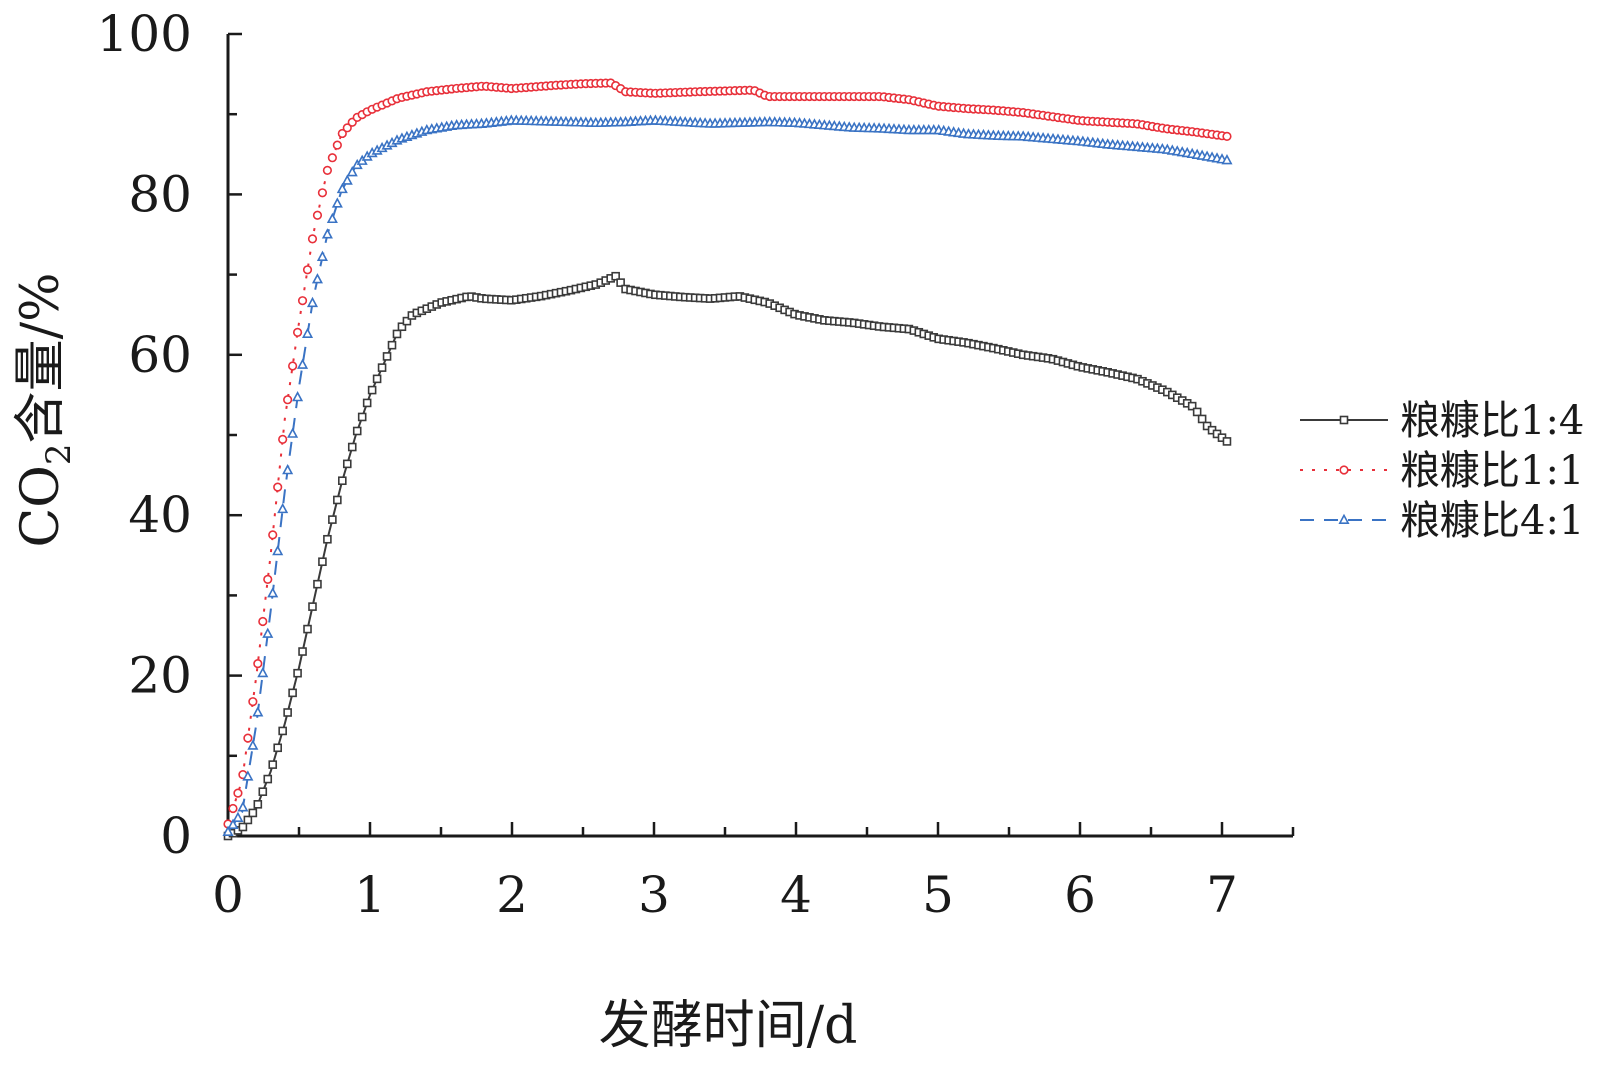 The image size is (1616, 1067). I want to click on x-tick-label: 0, so click(228, 895).